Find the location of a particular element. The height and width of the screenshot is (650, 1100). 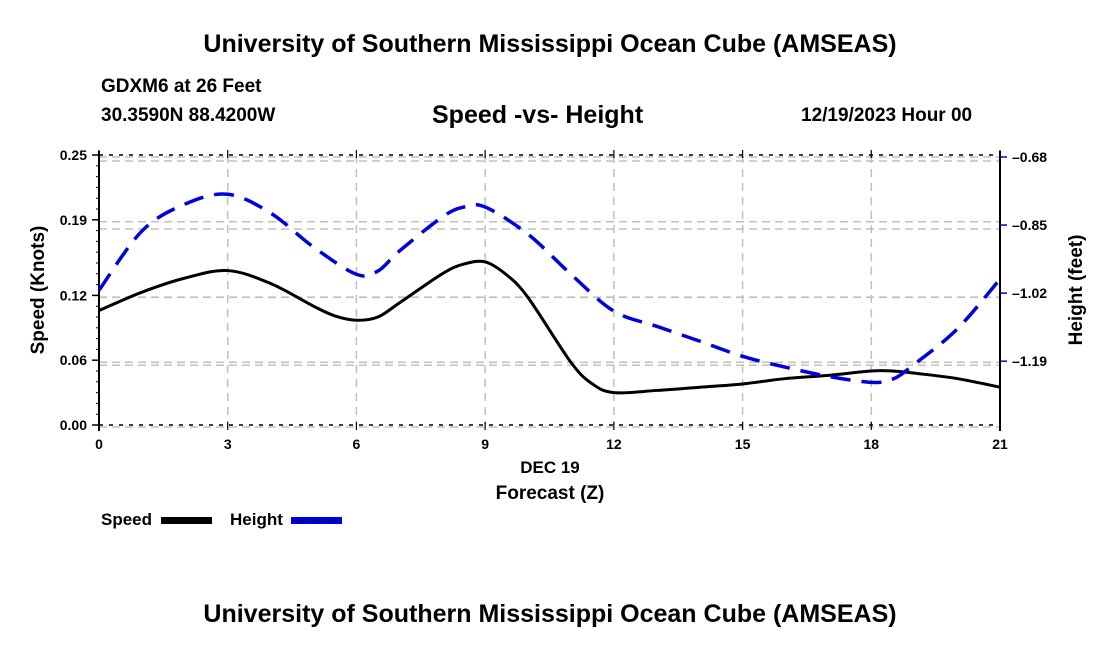

legend-item-height: Height is located at coordinates (256, 520).